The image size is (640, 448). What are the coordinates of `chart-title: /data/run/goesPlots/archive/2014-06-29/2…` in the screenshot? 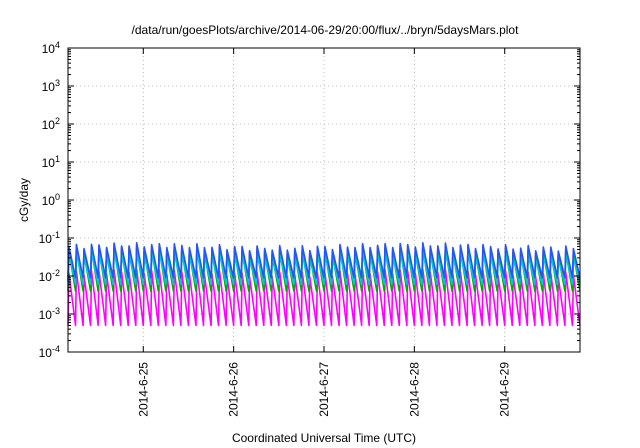 It's located at (326, 30).